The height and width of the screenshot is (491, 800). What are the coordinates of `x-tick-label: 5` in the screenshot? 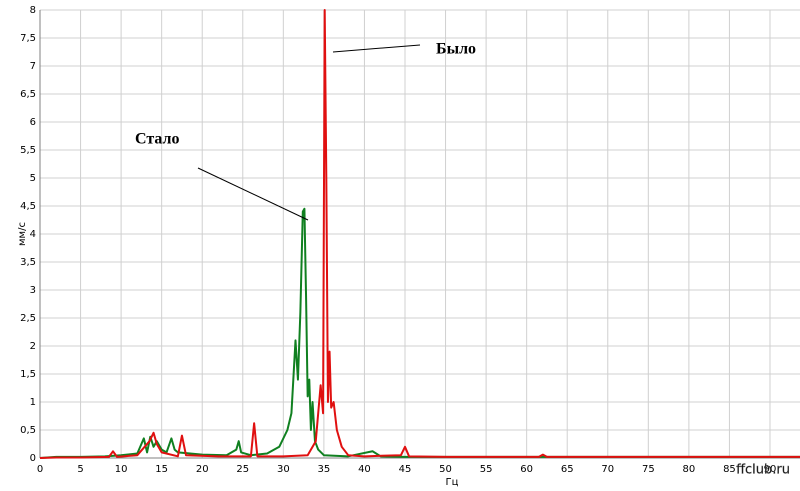 It's located at (80, 469).